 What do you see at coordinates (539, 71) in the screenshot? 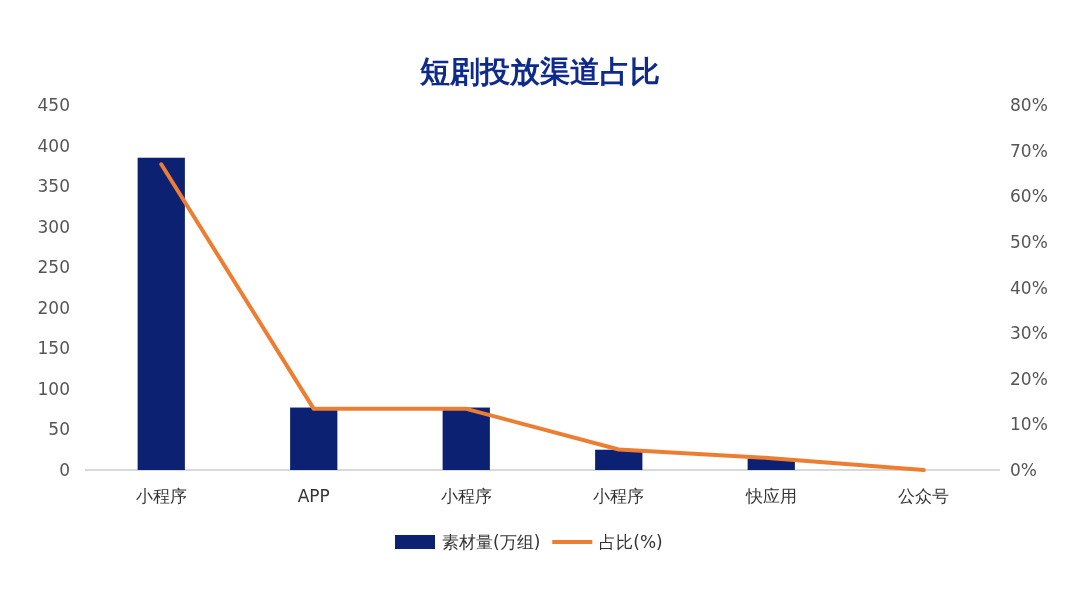
I see `chart-title: 短剧投放渠道占比` at bounding box center [539, 71].